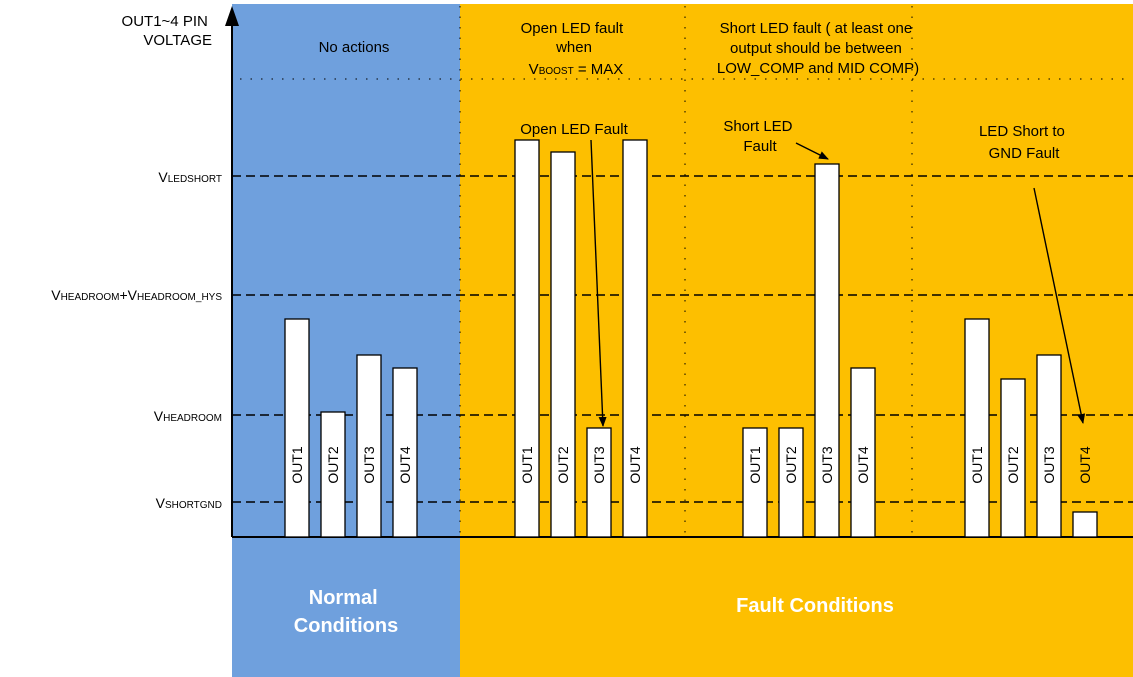 The width and height of the screenshot is (1133, 677). Describe the element at coordinates (1085, 465) in the screenshot. I see `bar-label-short-gnd-out4: OUT4` at that location.